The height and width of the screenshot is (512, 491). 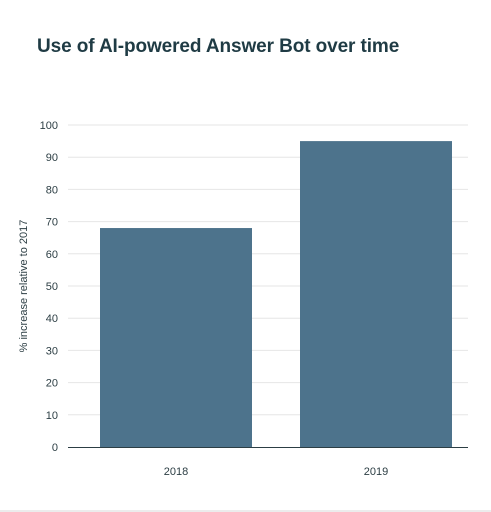 What do you see at coordinates (52, 223) in the screenshot?
I see `y-tick-label: 70` at bounding box center [52, 223].